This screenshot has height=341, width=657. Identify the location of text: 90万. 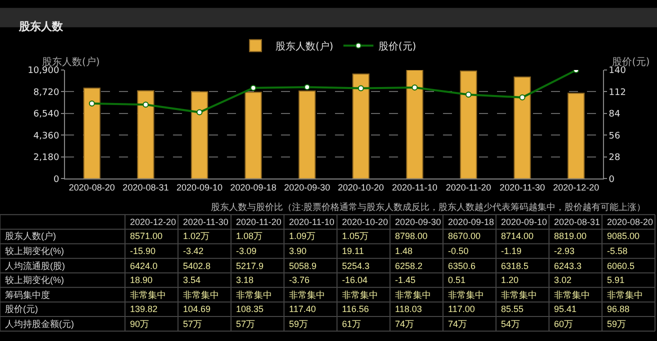
(140, 324).